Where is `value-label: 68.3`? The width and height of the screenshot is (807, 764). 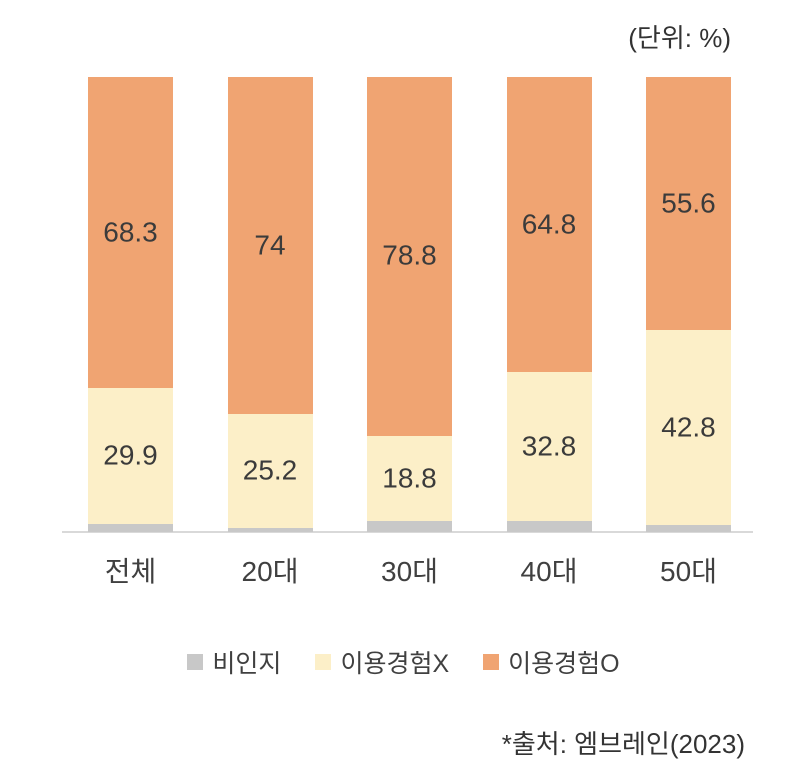
value-label: 68.3 is located at coordinates (130, 231).